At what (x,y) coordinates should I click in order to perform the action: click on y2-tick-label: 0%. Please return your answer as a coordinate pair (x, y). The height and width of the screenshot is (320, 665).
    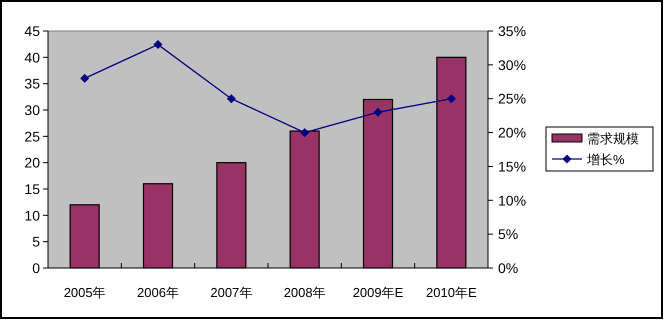
    Looking at the image, I should click on (508, 268).